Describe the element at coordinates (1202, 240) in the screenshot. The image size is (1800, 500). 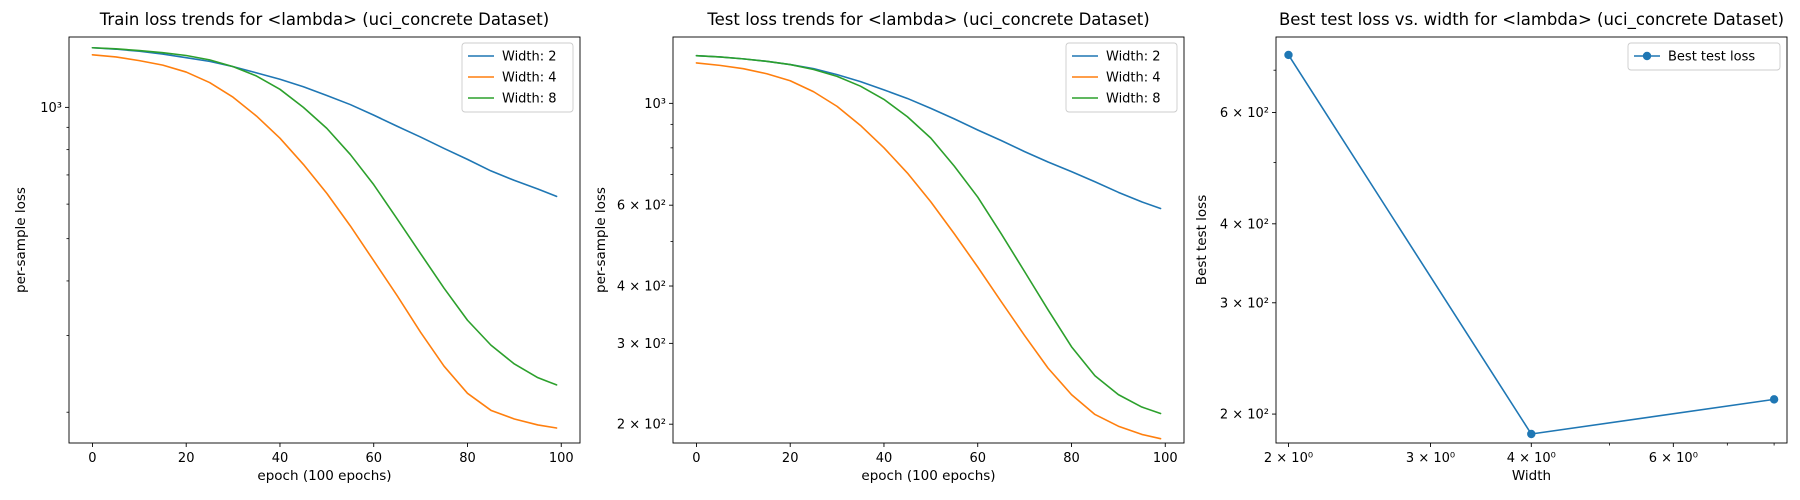
I see `y-axis-label: Best test loss` at that location.